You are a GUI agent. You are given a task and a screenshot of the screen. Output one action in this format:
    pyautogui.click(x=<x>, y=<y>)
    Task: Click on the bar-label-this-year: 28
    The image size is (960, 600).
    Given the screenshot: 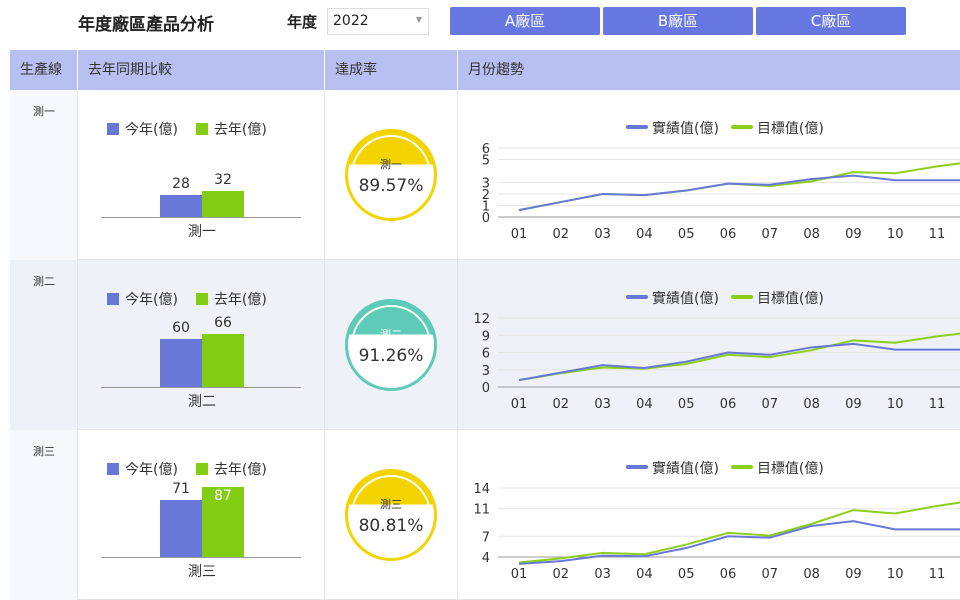 What is the action you would take?
    pyautogui.click(x=181, y=184)
    